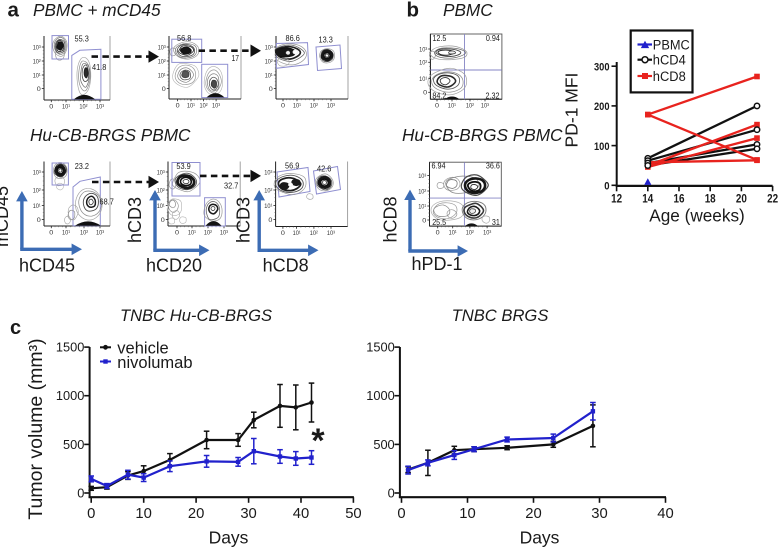  Describe the element at coordinates (326, 40) in the screenshot. I see `svg-text: 13.3` at that location.